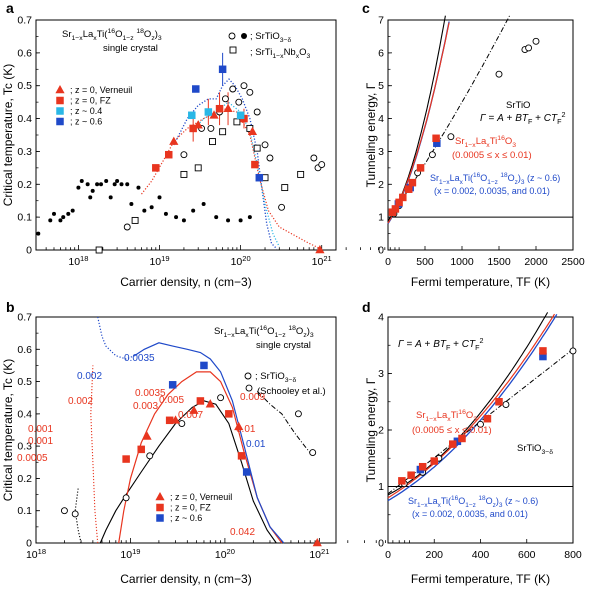 The width and height of the screenshot is (600, 592). What do you see at coordinates (381, 185) in the screenshot?
I see `panel-c-y-tick-label: 2` at bounding box center [381, 185].